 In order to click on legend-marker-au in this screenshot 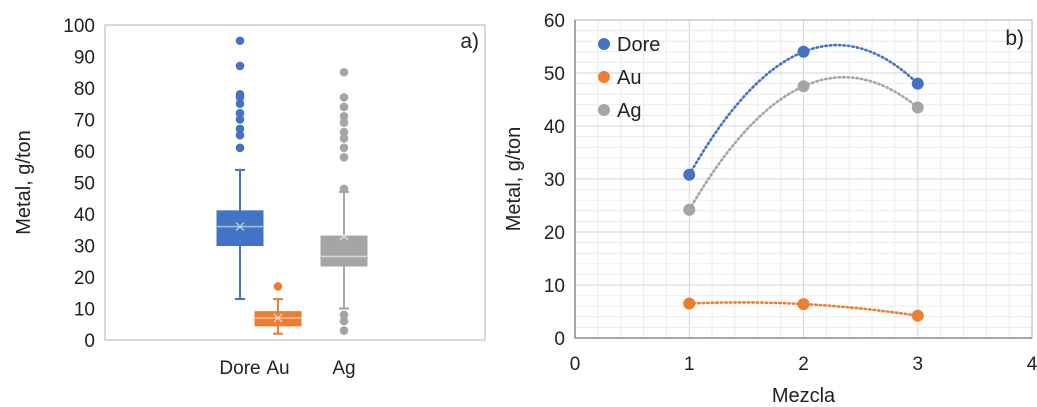, I will do `click(604, 77)`.